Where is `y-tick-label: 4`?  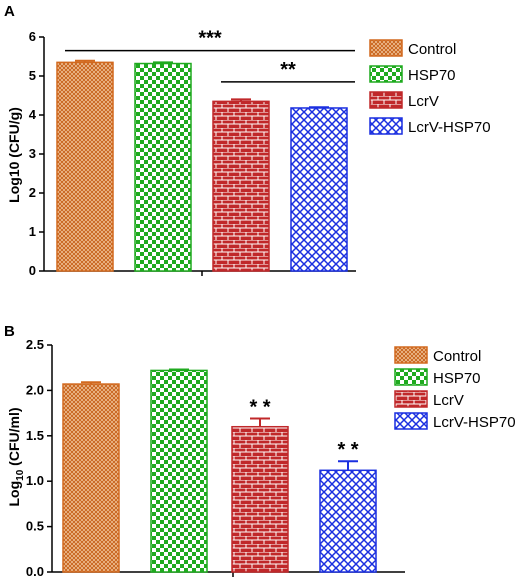 y-tick-label: 4 is located at coordinates (33, 114).